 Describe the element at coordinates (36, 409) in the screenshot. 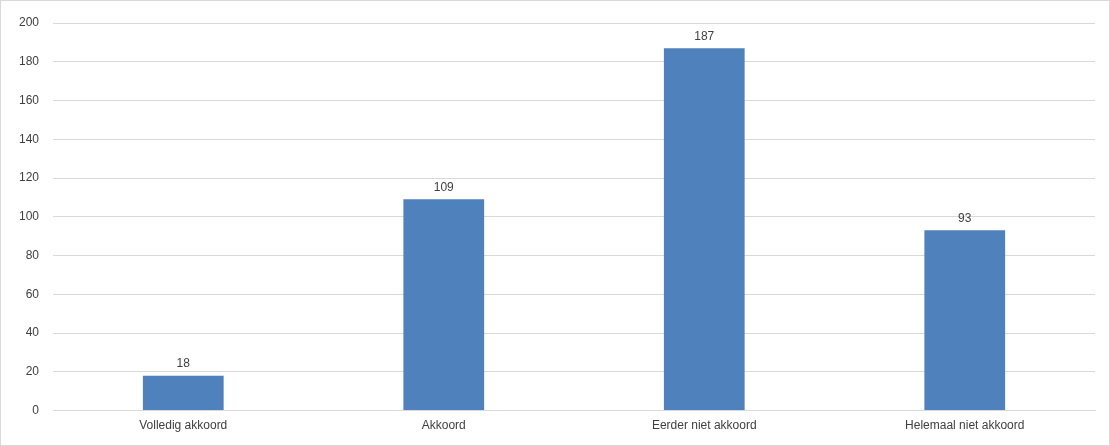

I see `y-tick-label: 0` at that location.